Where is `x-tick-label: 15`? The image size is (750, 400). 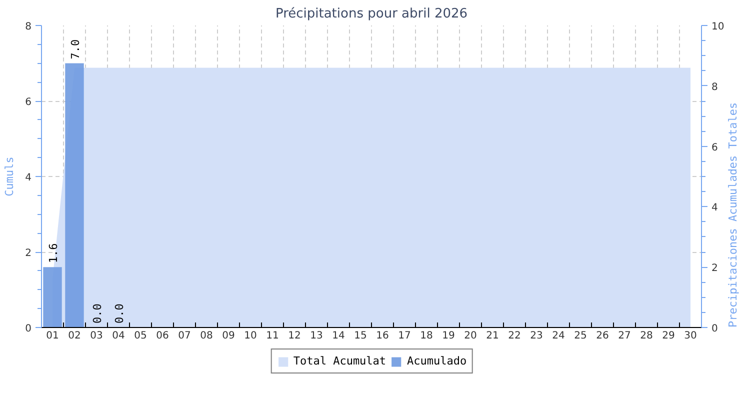
x-tick-label: 15 is located at coordinates (360, 336).